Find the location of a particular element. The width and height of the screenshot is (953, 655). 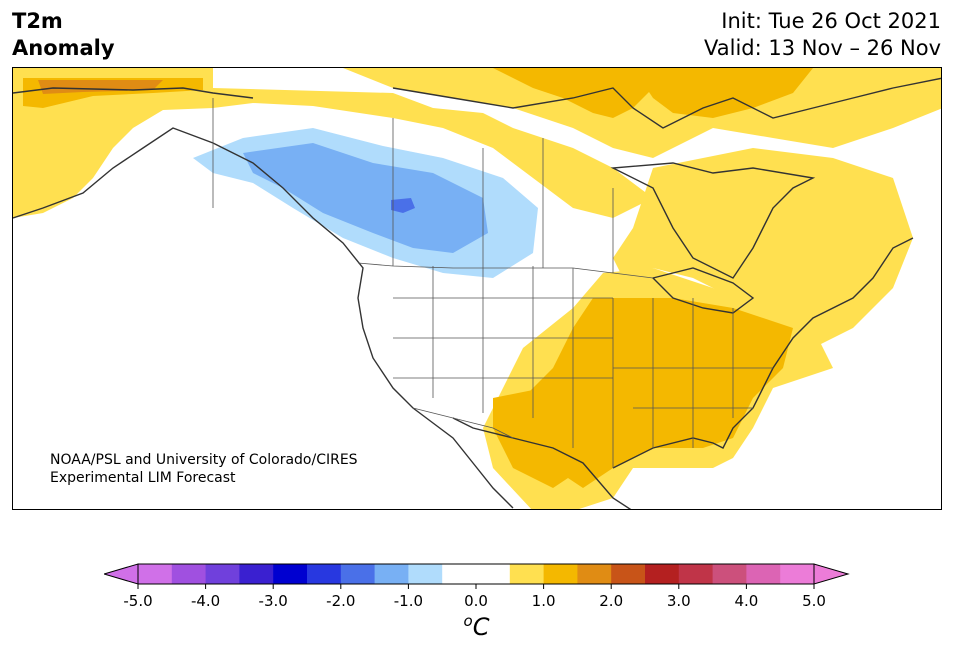

colorbar-tick-label: 4.0 is located at coordinates (746, 600).